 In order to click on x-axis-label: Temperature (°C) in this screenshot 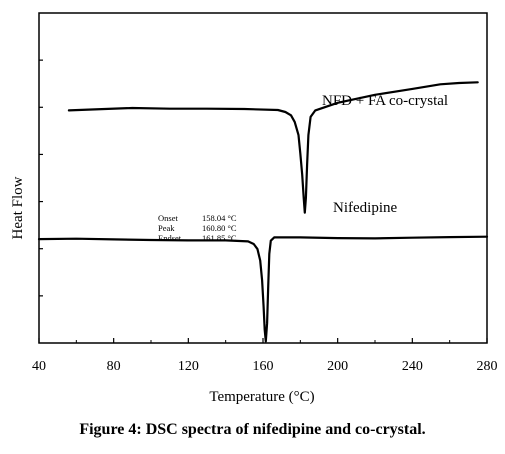, I will do `click(261, 397)`.